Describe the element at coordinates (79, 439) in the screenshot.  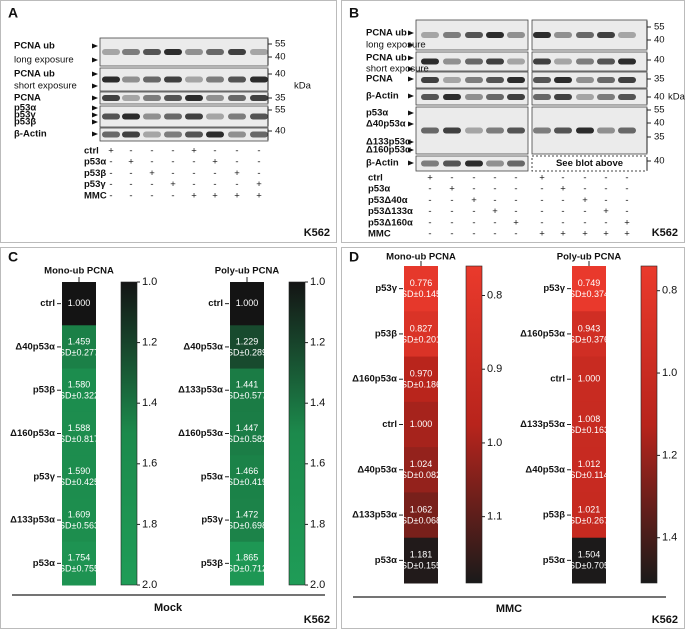
I see `cell-sd: SD±0.817` at that location.